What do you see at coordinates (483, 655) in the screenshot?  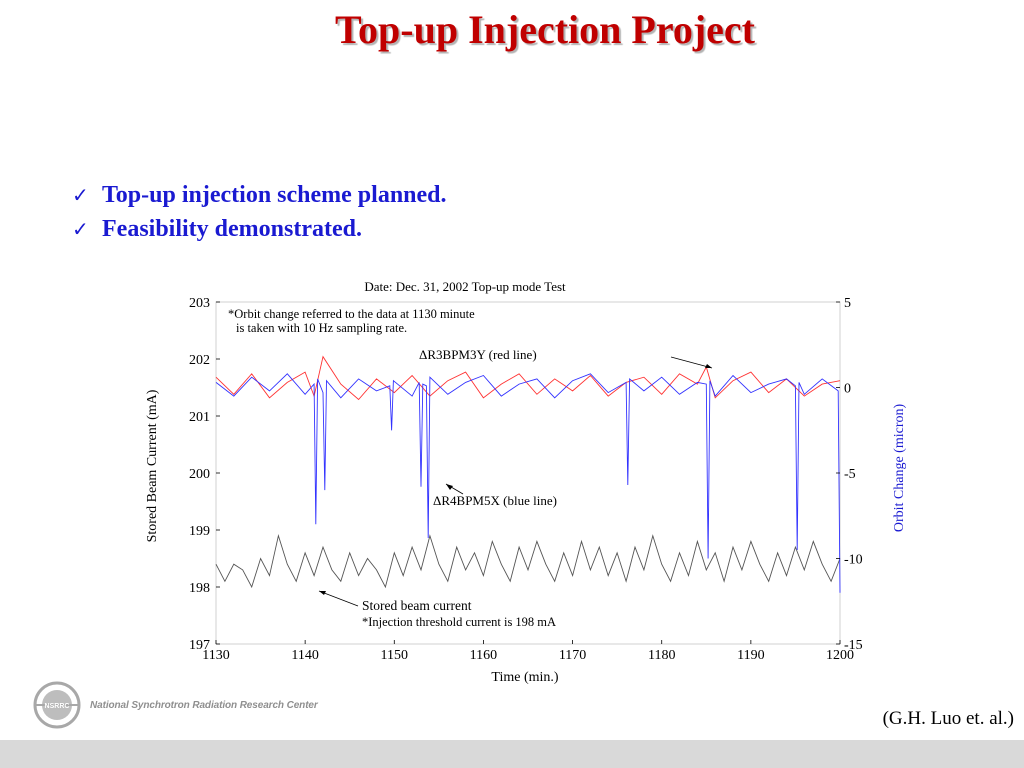 I see `x-tick-label: 1160` at bounding box center [483, 655].